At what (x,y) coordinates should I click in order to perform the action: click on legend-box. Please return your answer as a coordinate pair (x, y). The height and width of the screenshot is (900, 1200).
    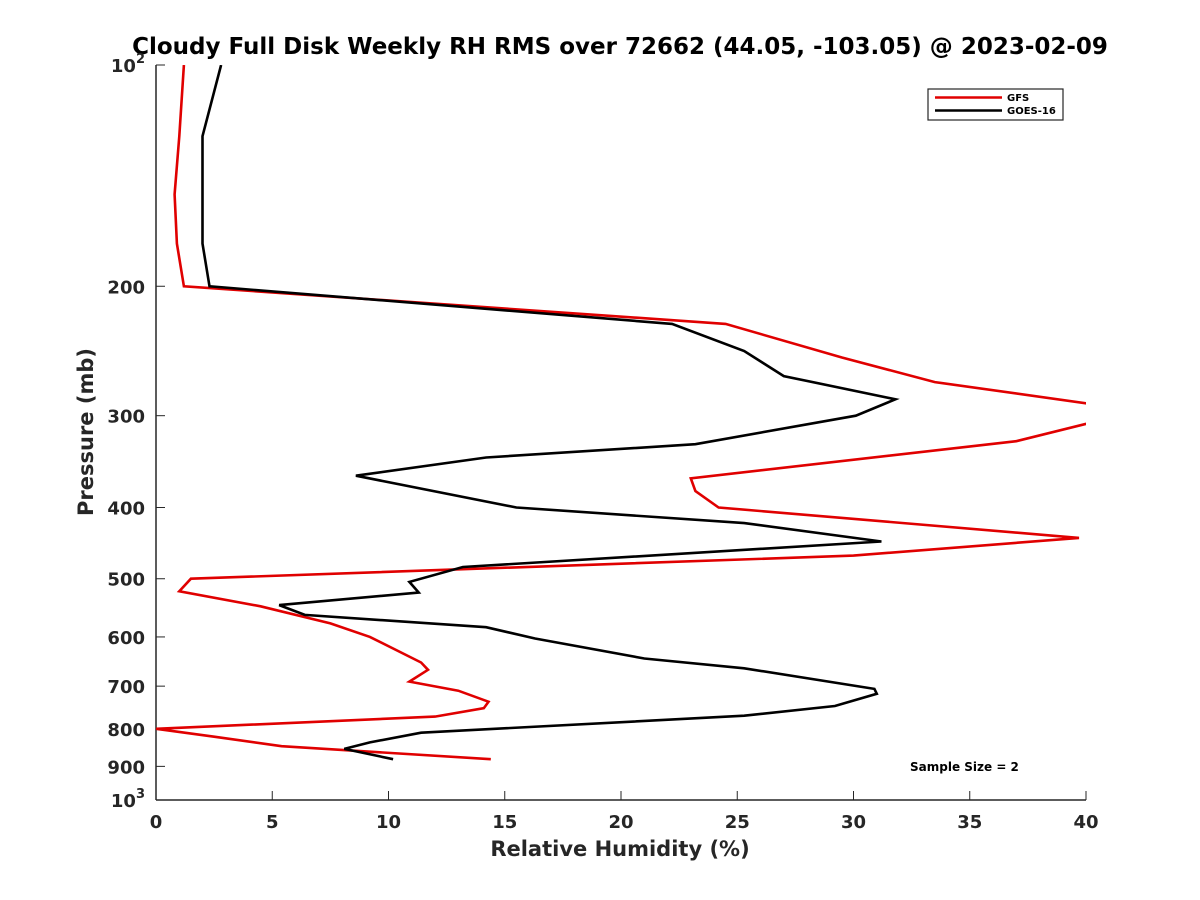
    Looking at the image, I should click on (995, 104).